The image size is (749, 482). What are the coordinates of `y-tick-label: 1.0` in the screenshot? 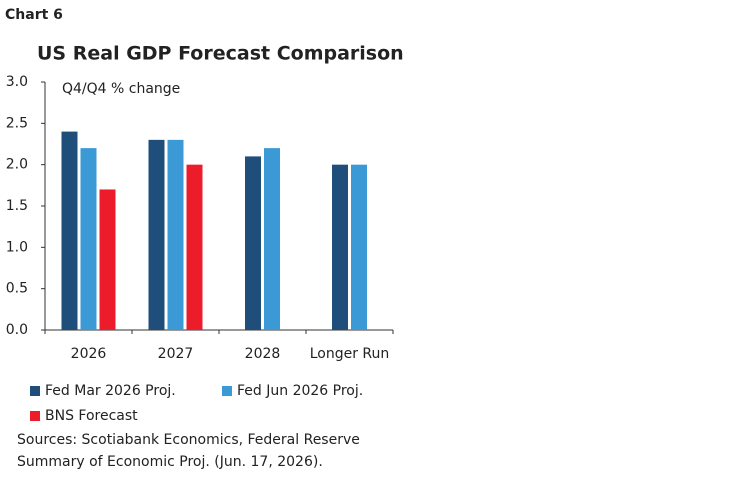 It's located at (17, 247).